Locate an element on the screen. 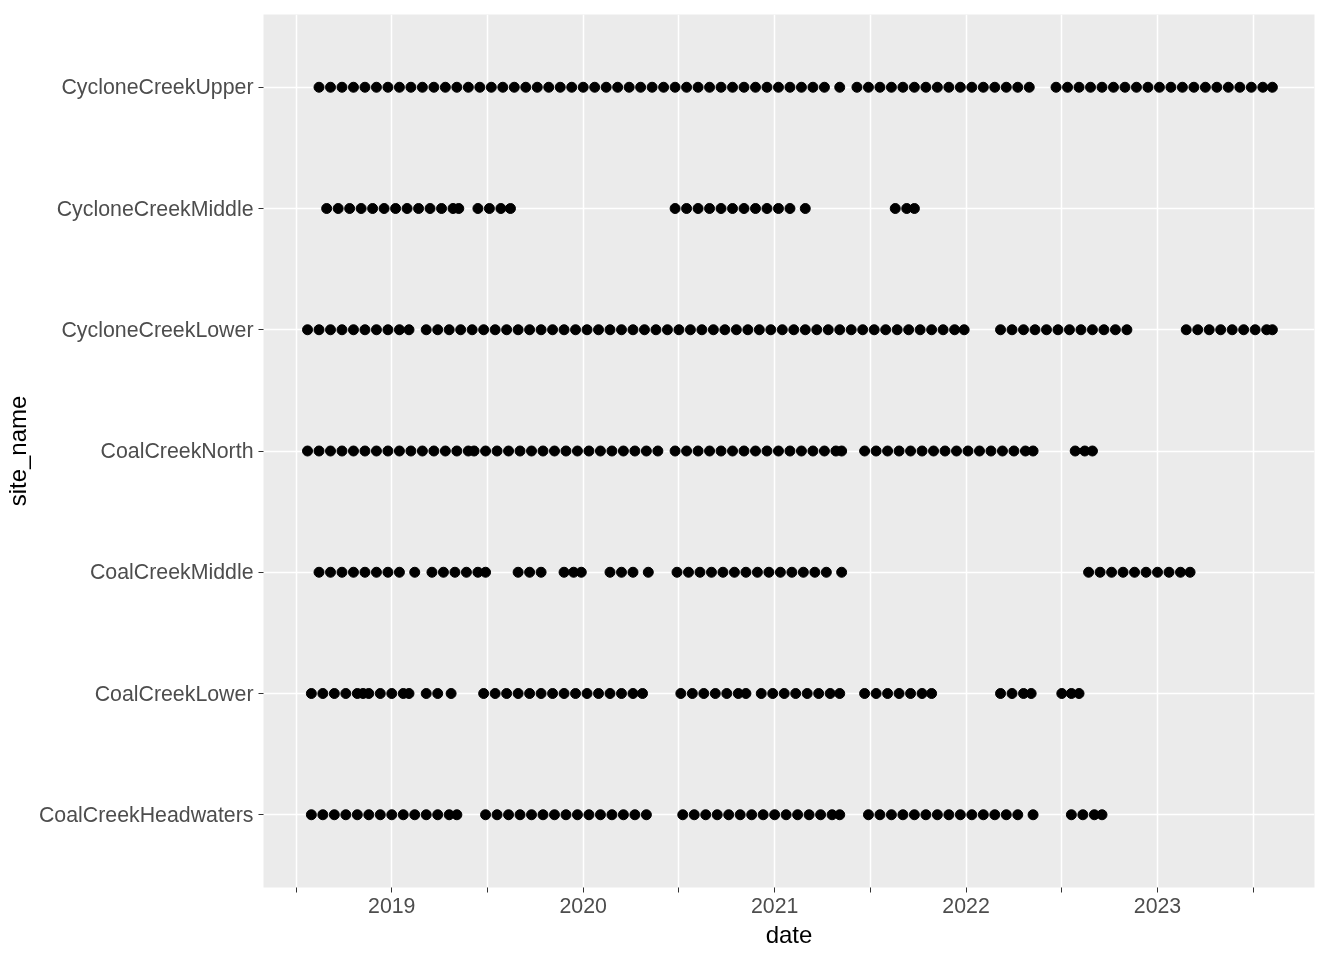 This screenshot has height=960, width=1344. y-tick-label: CycloneCreekUpper is located at coordinates (157, 87).